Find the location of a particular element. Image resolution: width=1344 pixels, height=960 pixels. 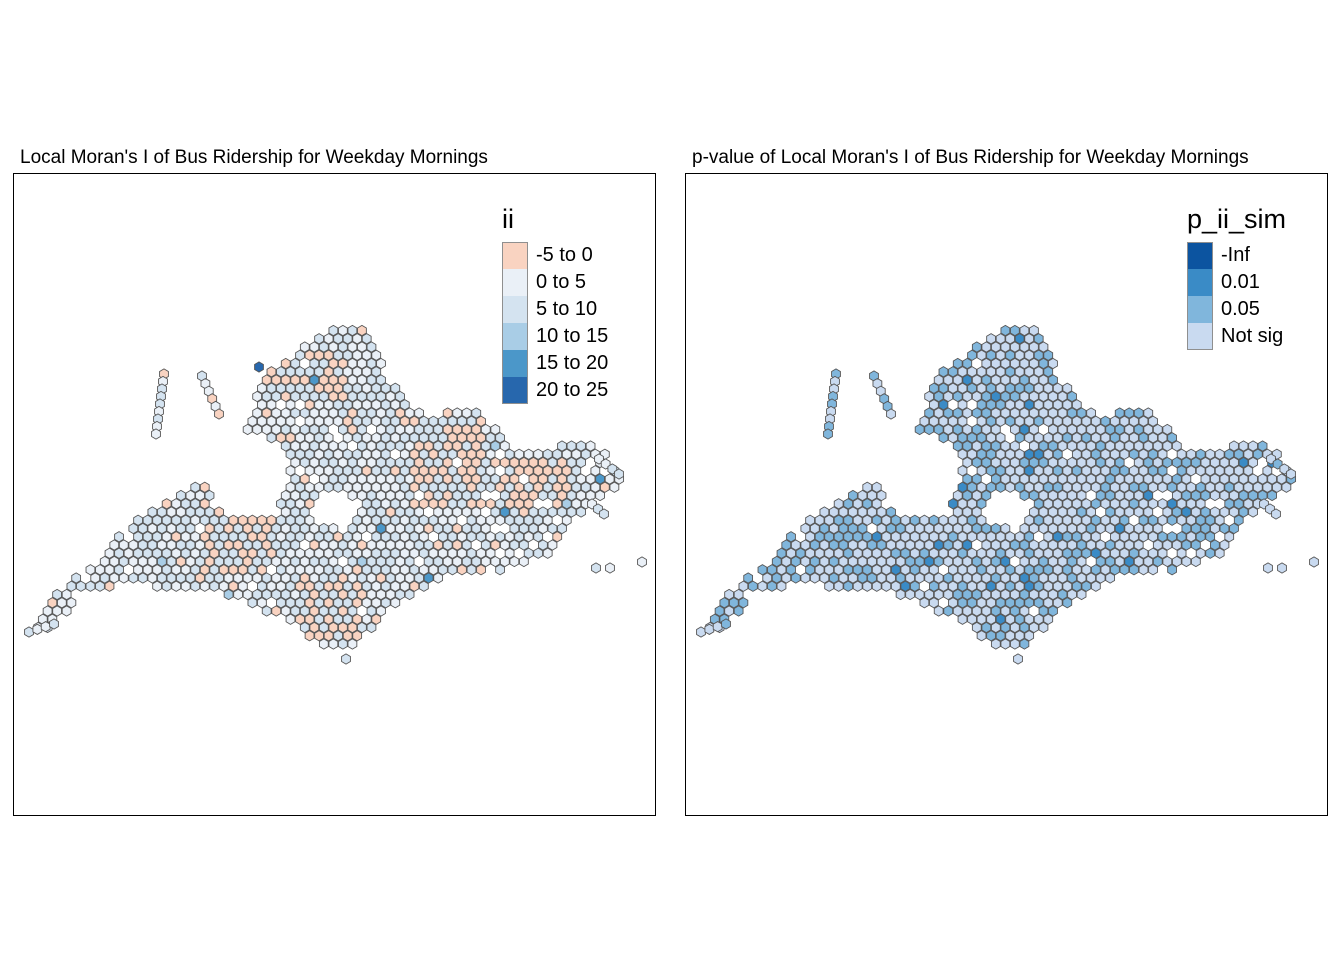

right-legend-label: -Inf is located at coordinates (1235, 255).